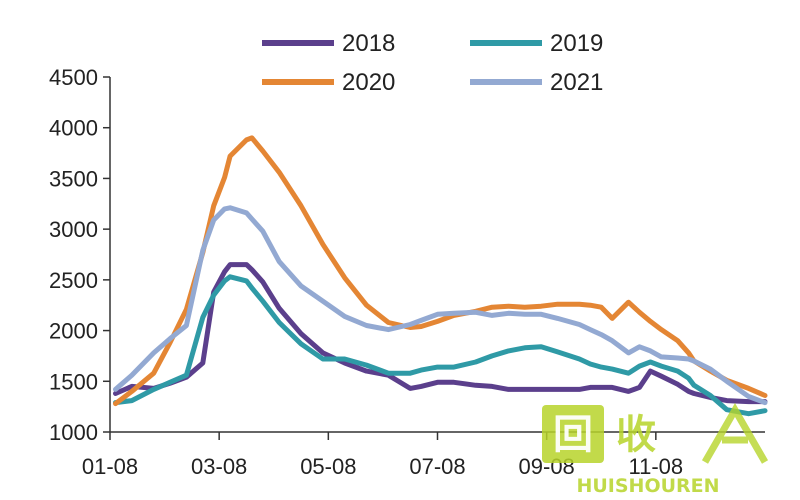  What do you see at coordinates (73, 381) in the screenshot?
I see `y-tick-label: 1500` at bounding box center [73, 381].